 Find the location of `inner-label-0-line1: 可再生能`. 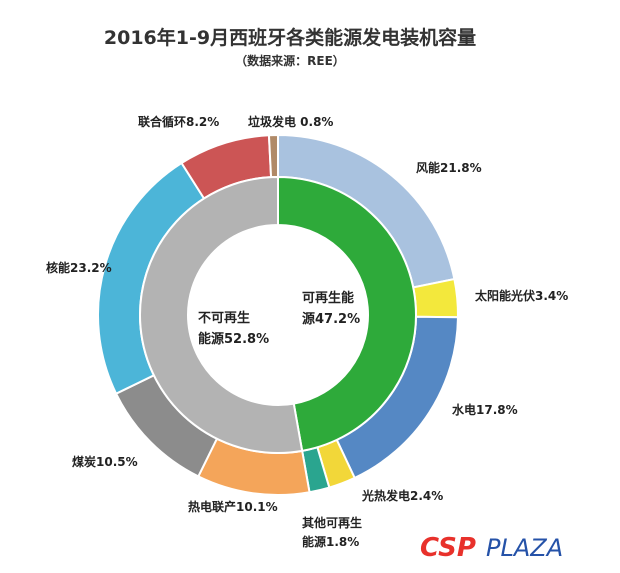

inner-label-0-line1: 可再生能 is located at coordinates (328, 298).